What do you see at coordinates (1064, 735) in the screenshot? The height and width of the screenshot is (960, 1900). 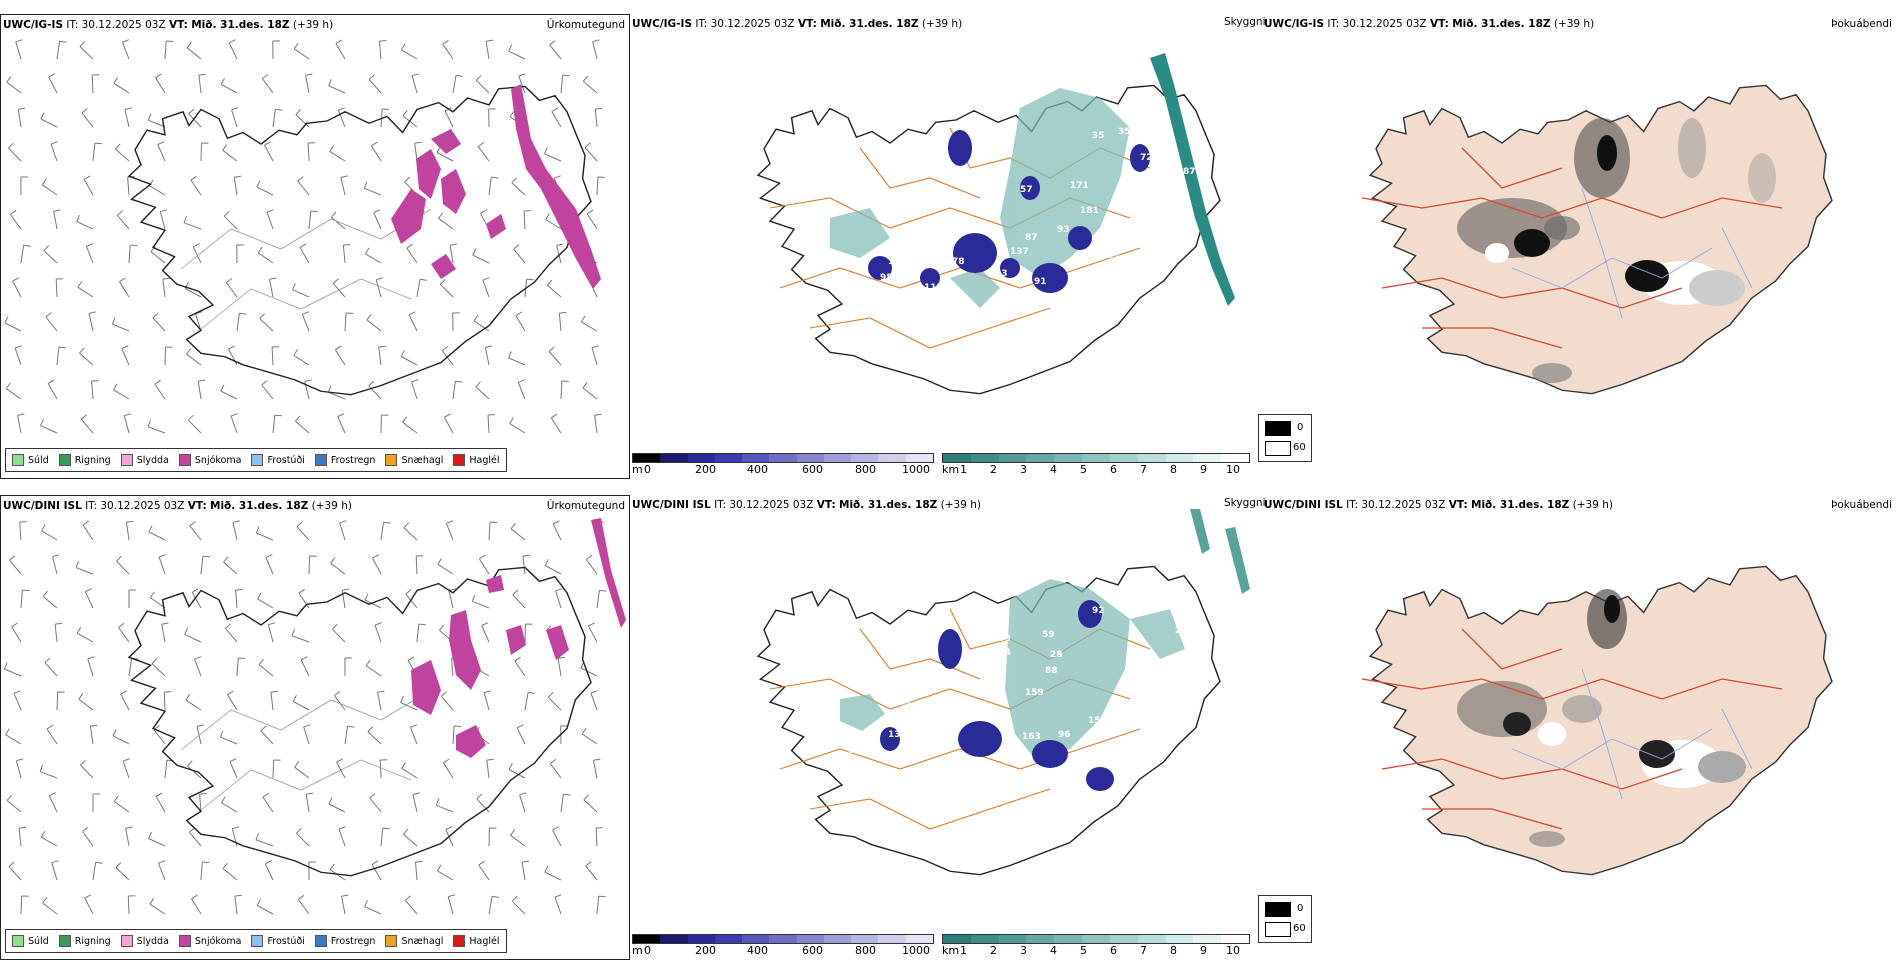 I see `cloudbase-value: 96` at bounding box center [1064, 735].